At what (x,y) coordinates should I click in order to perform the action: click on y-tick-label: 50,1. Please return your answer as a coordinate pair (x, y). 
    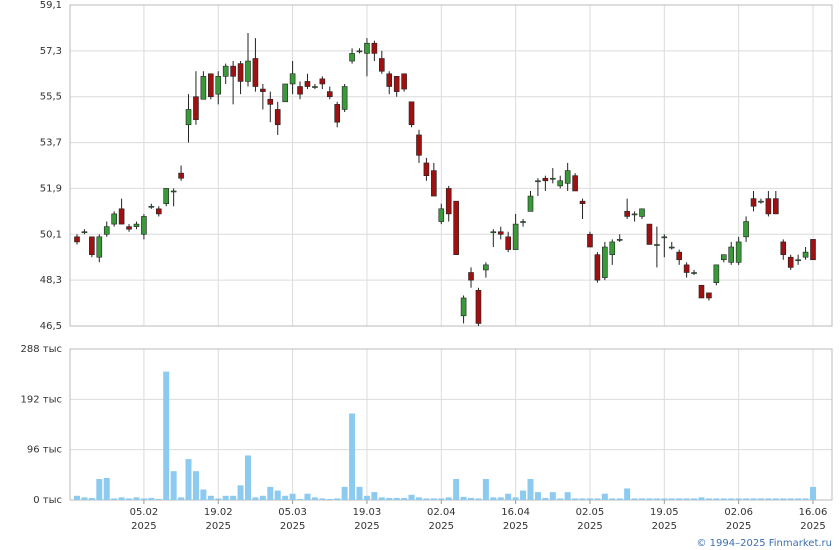
    Looking at the image, I should click on (51, 234).